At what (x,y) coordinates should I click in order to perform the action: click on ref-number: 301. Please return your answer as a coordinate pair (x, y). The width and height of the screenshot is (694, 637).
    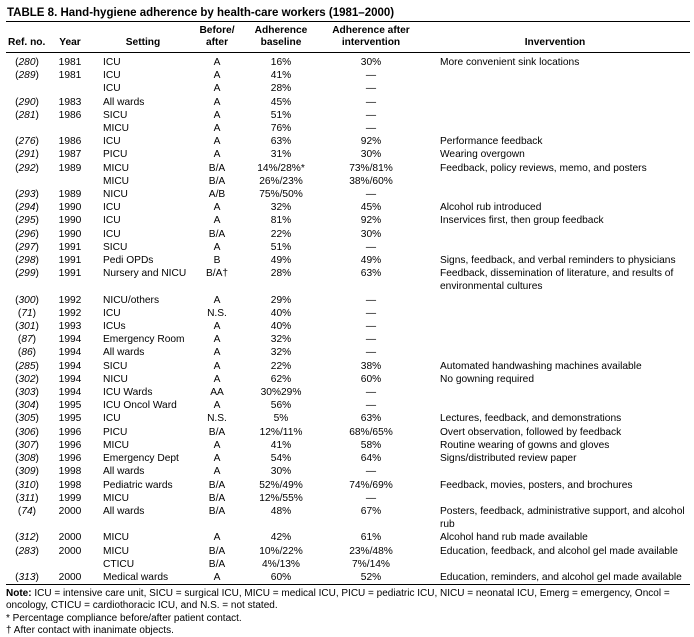
    Looking at the image, I should click on (27, 327).